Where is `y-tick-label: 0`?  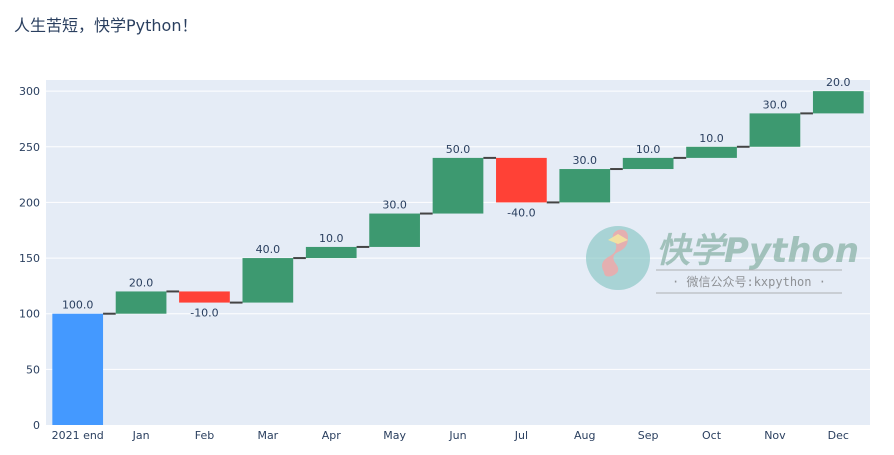
y-tick-label: 0 is located at coordinates (36, 425).